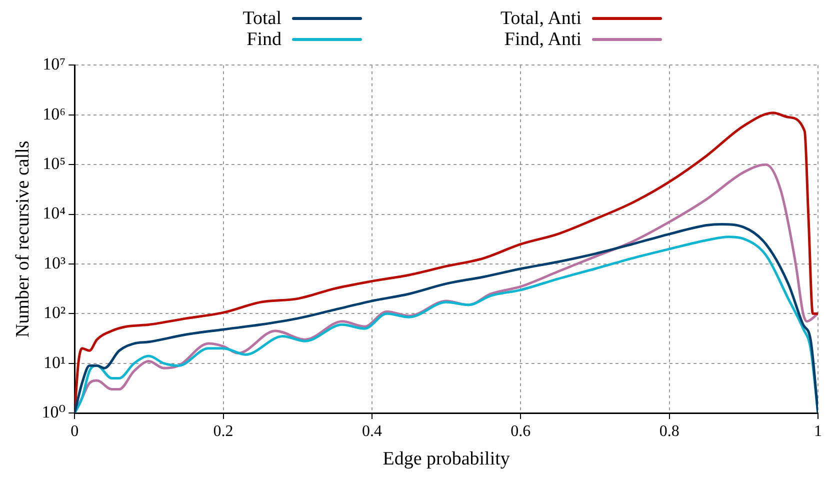 Image resolution: width=833 pixels, height=483 pixels. I want to click on x-axis-title: Edge probability, so click(446, 459).